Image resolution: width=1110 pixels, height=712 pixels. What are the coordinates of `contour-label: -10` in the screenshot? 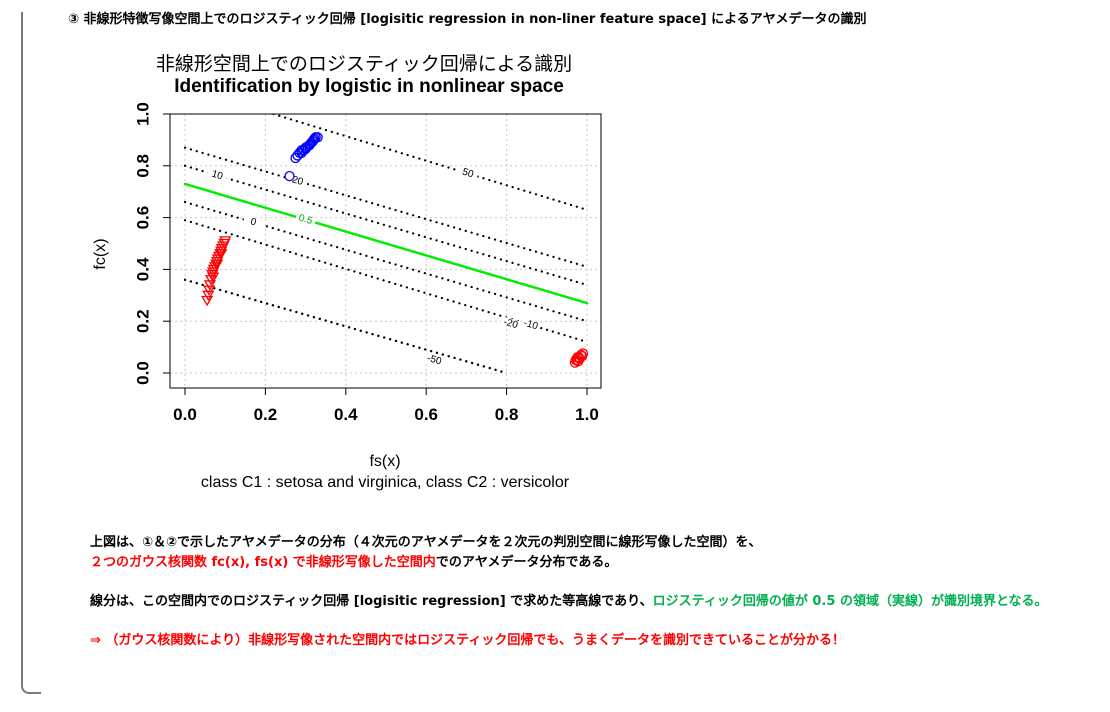 It's located at (530, 325).